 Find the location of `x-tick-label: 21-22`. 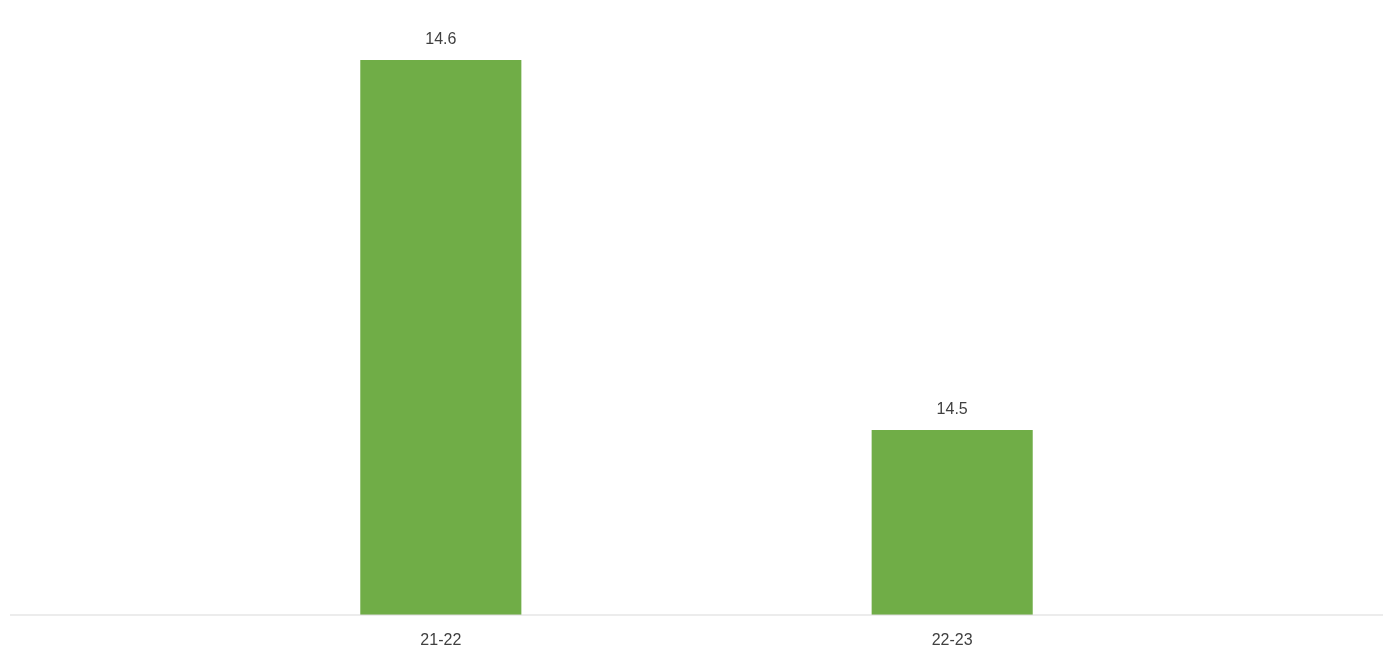

x-tick-label: 21-22 is located at coordinates (441, 639).